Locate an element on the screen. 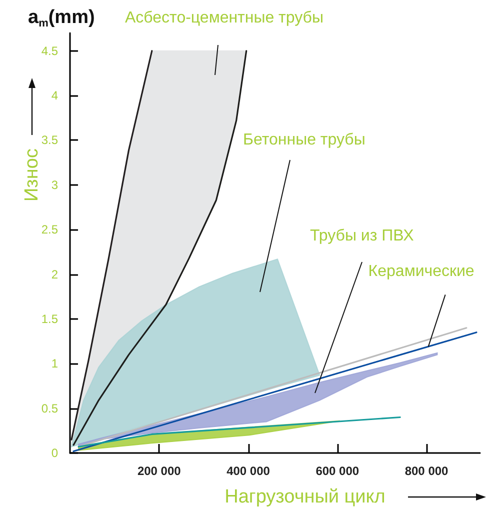 This screenshot has height=510, width=495. y-tick-label: 4.5 is located at coordinates (49, 51).